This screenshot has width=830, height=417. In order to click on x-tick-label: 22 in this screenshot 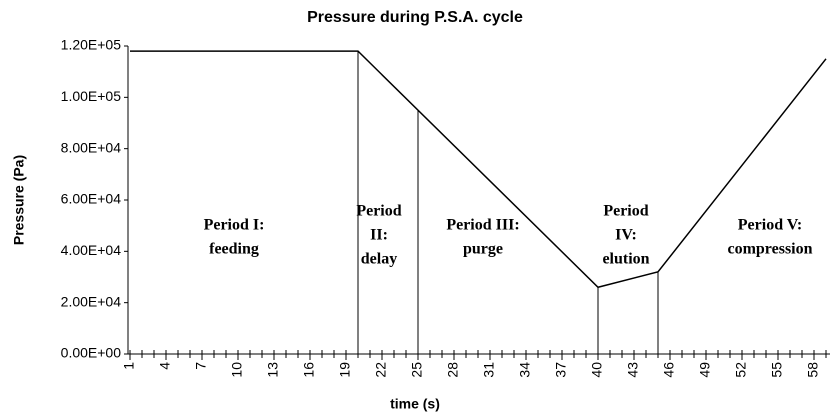, I will do `click(381, 370)`.